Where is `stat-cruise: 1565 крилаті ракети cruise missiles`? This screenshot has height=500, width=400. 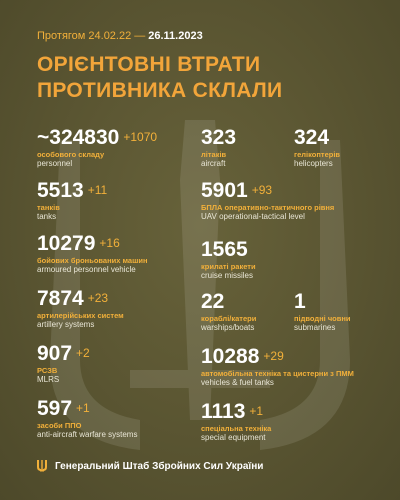
stat-cruise: 1565 крилаті ракети cruise missiles is located at coordinates (228, 260).